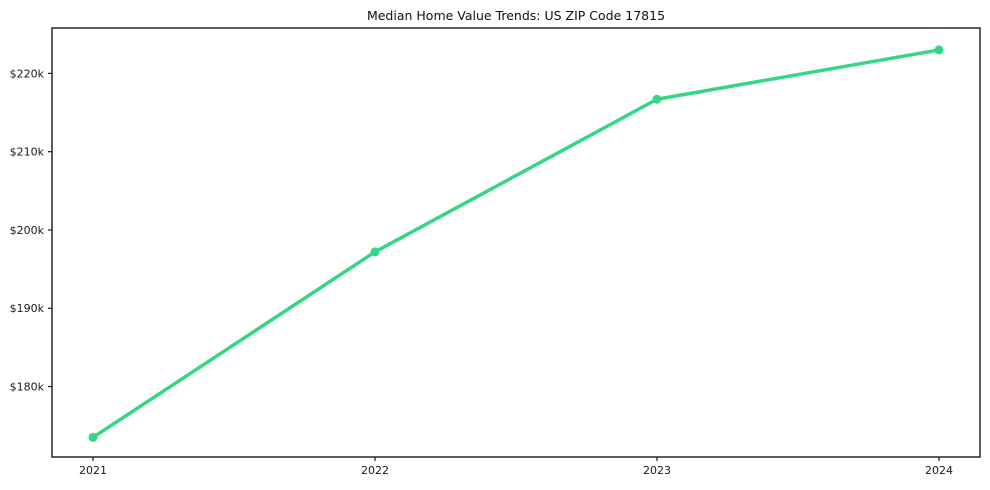 Image resolution: width=990 pixels, height=490 pixels. I want to click on y-axis: $180k $190k $200k $210k $220k, so click(31, 230).